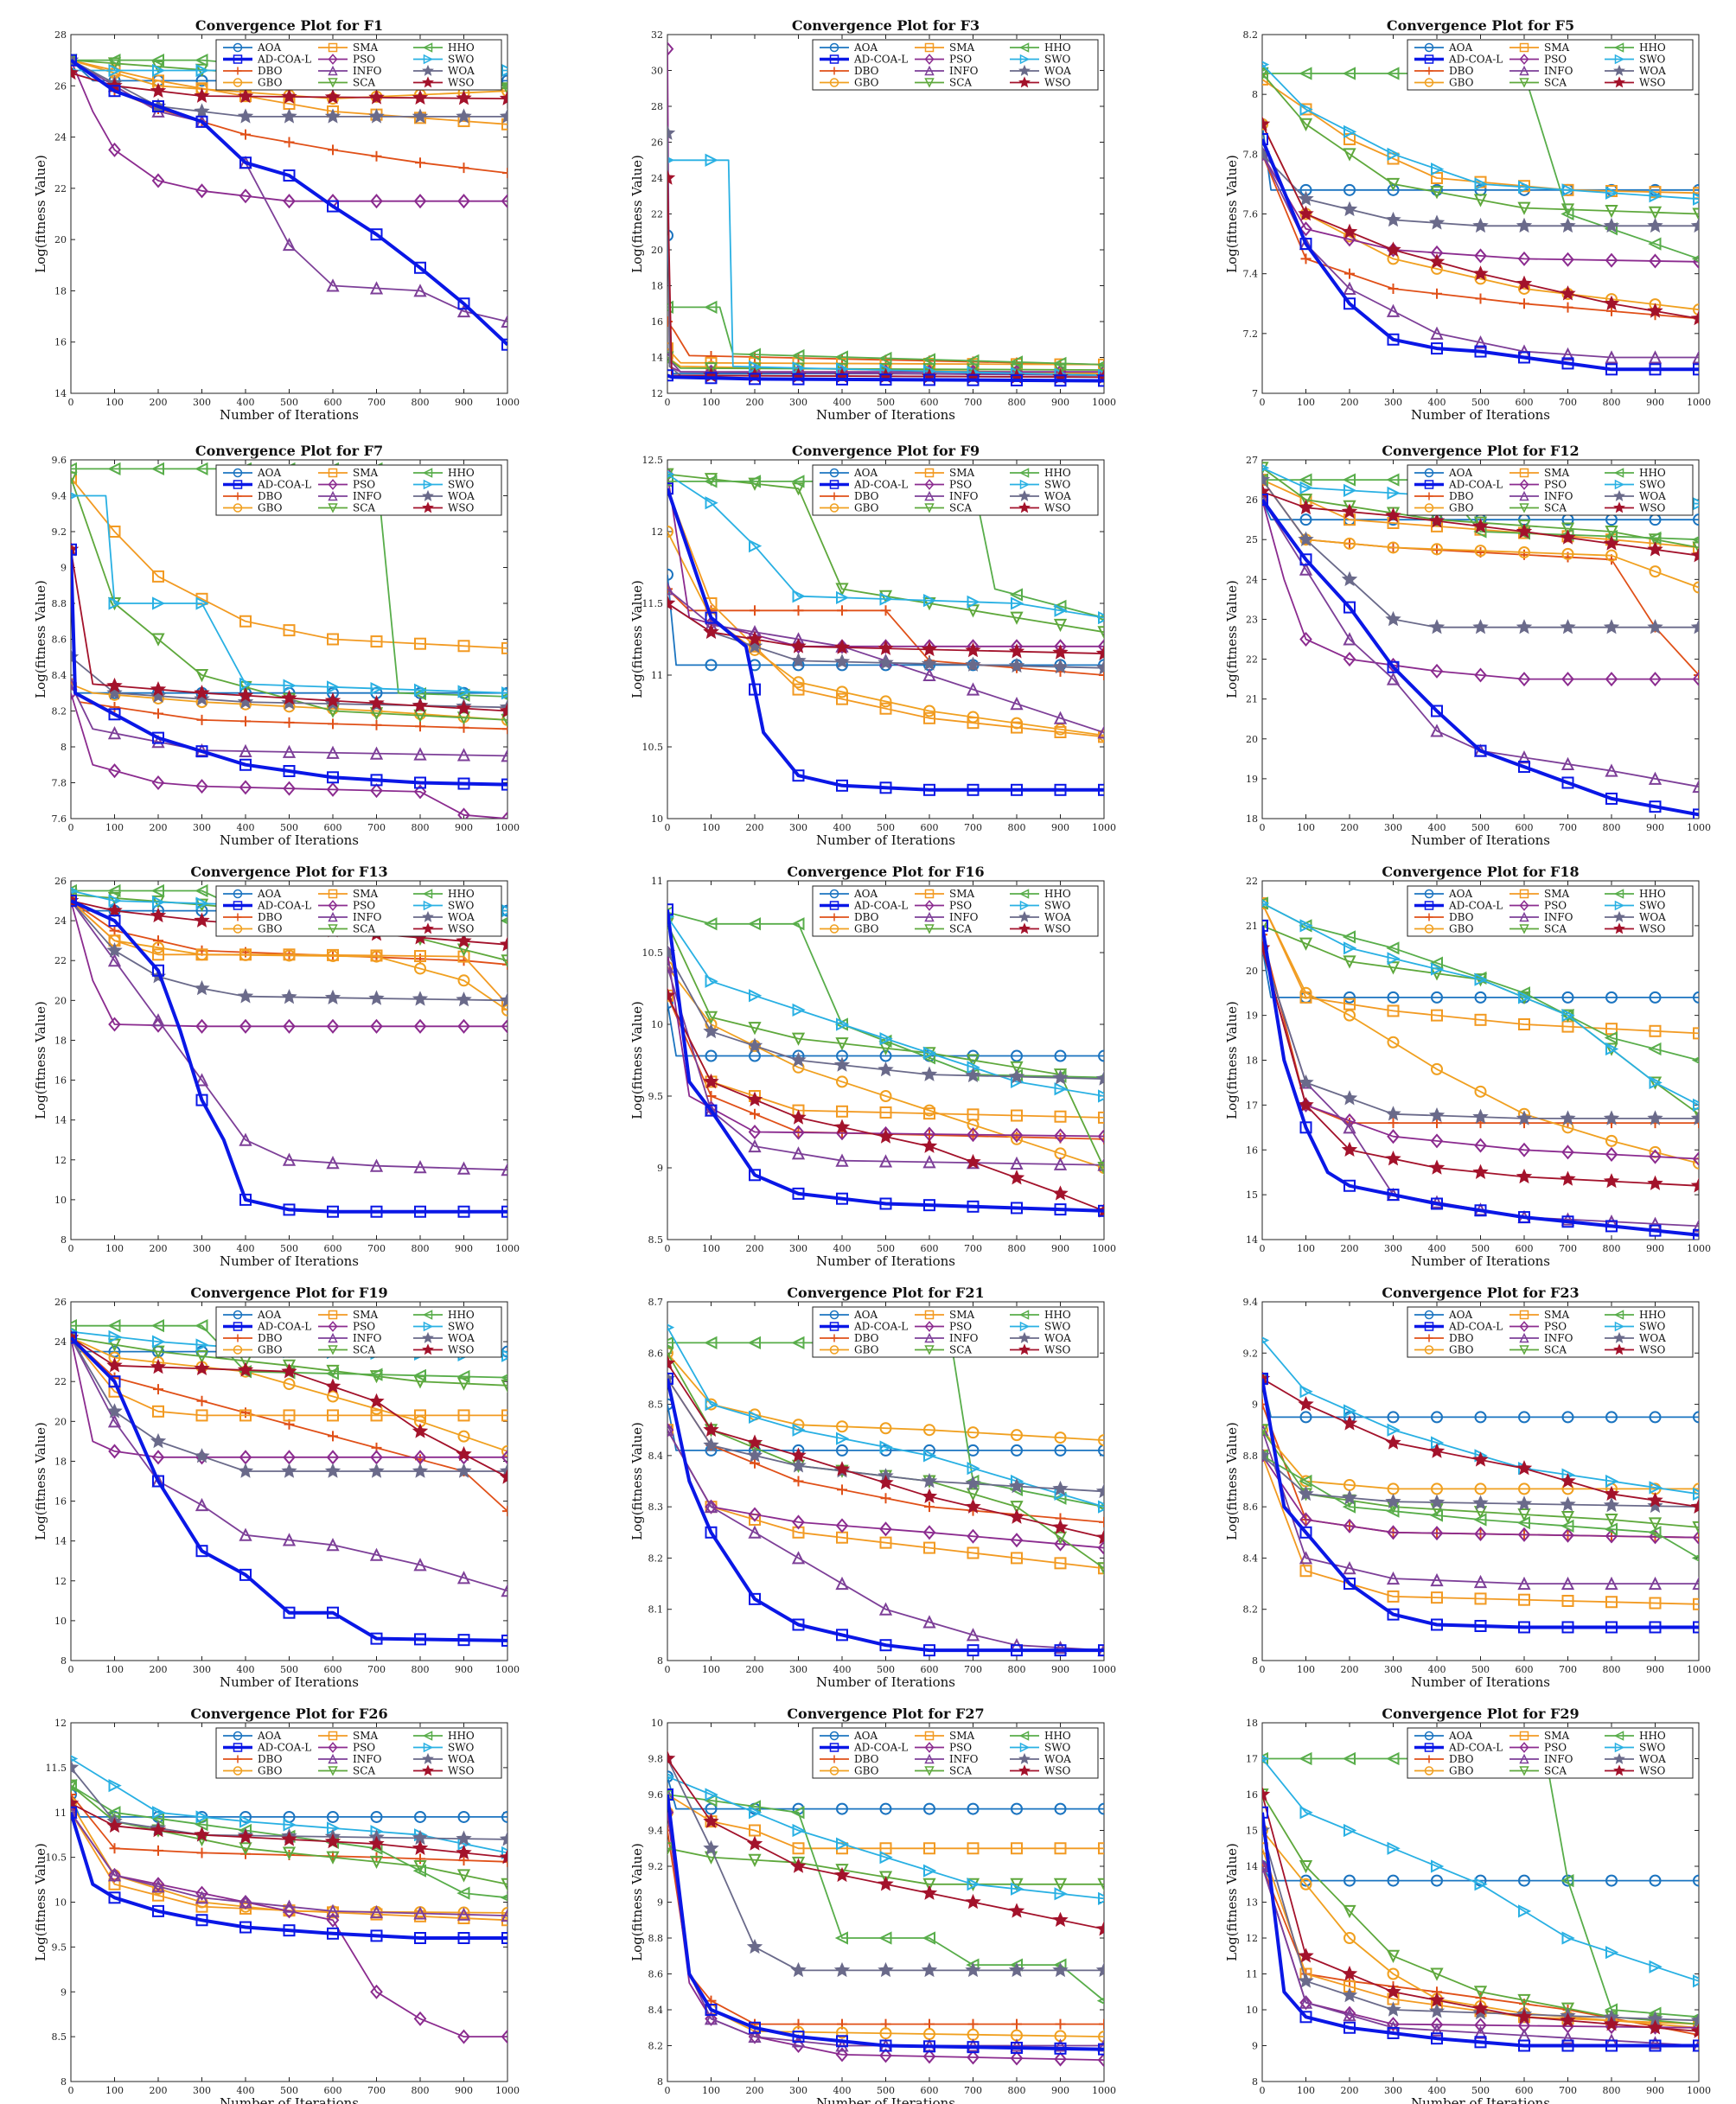 Image resolution: width=1736 pixels, height=2104 pixels. What do you see at coordinates (421, 828) in the screenshot?
I see `x-tick-label: 800` at bounding box center [421, 828].